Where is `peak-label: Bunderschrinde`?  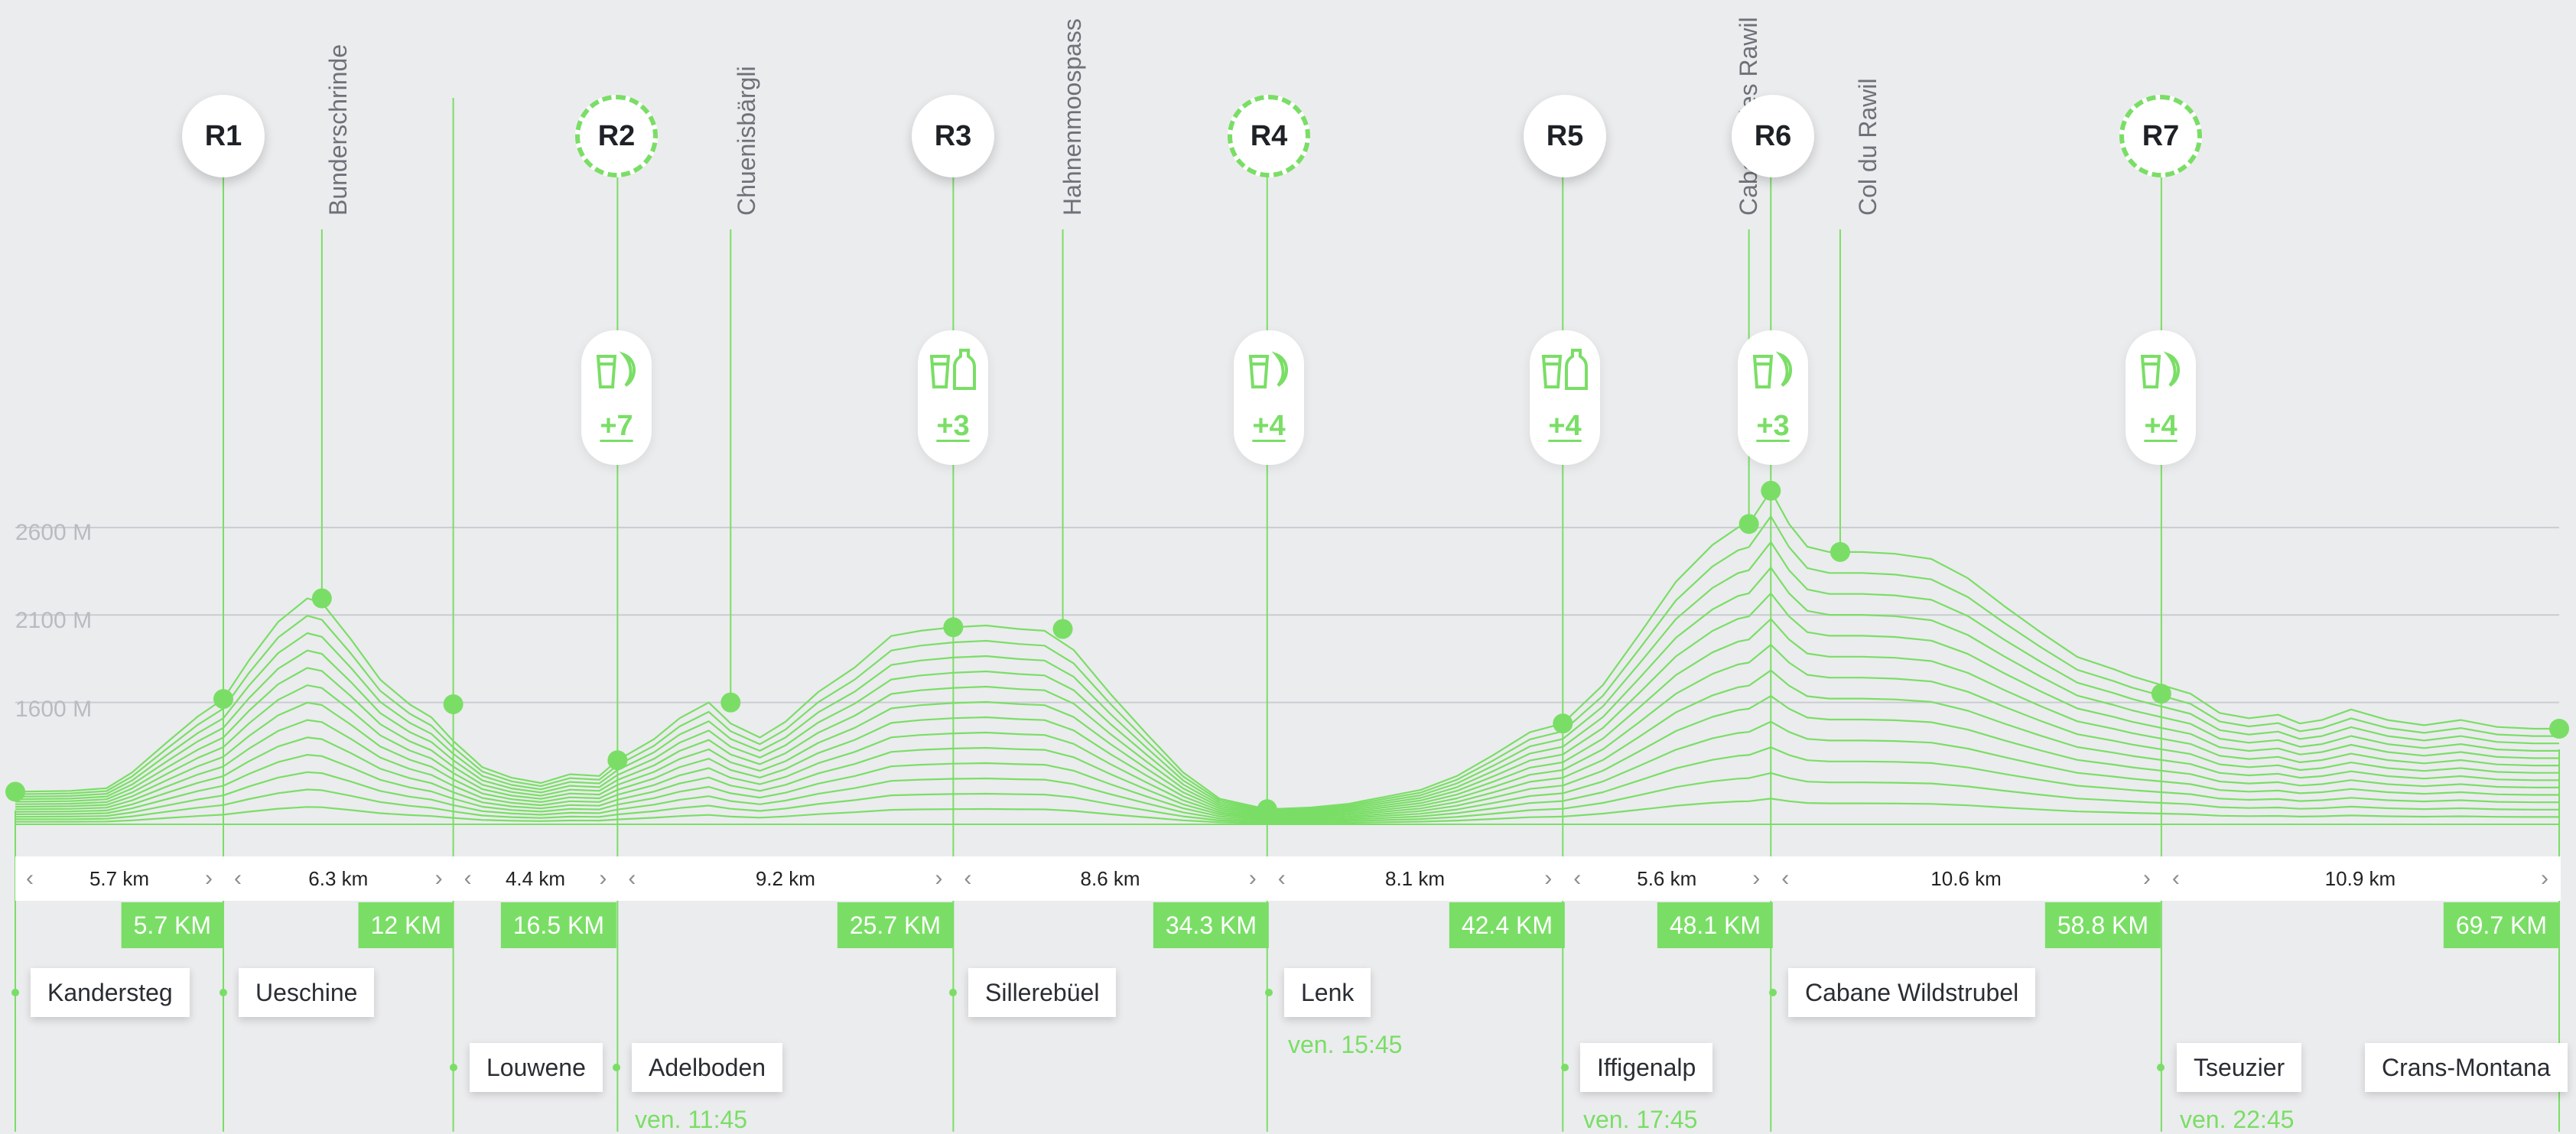
peak-label: Bunderschrinde is located at coordinates (338, 130).